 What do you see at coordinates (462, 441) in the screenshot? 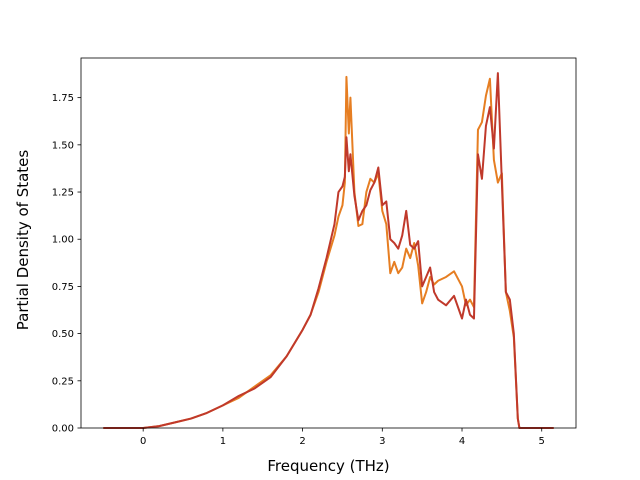
I see `x-tick-label: 4` at bounding box center [462, 441].